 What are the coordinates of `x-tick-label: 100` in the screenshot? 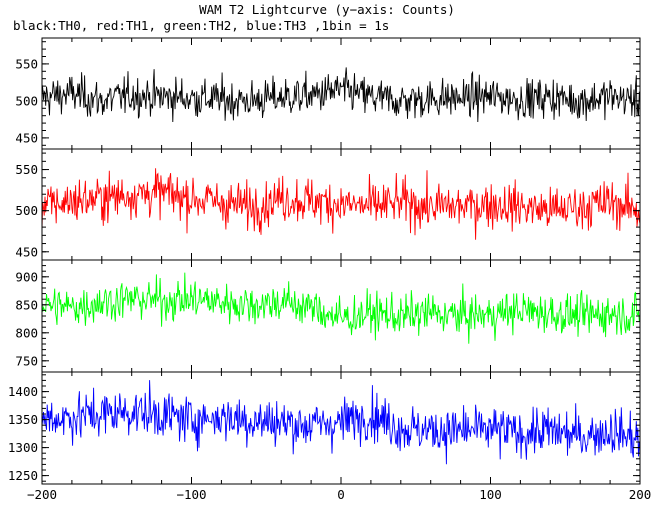 It's located at (490, 494).